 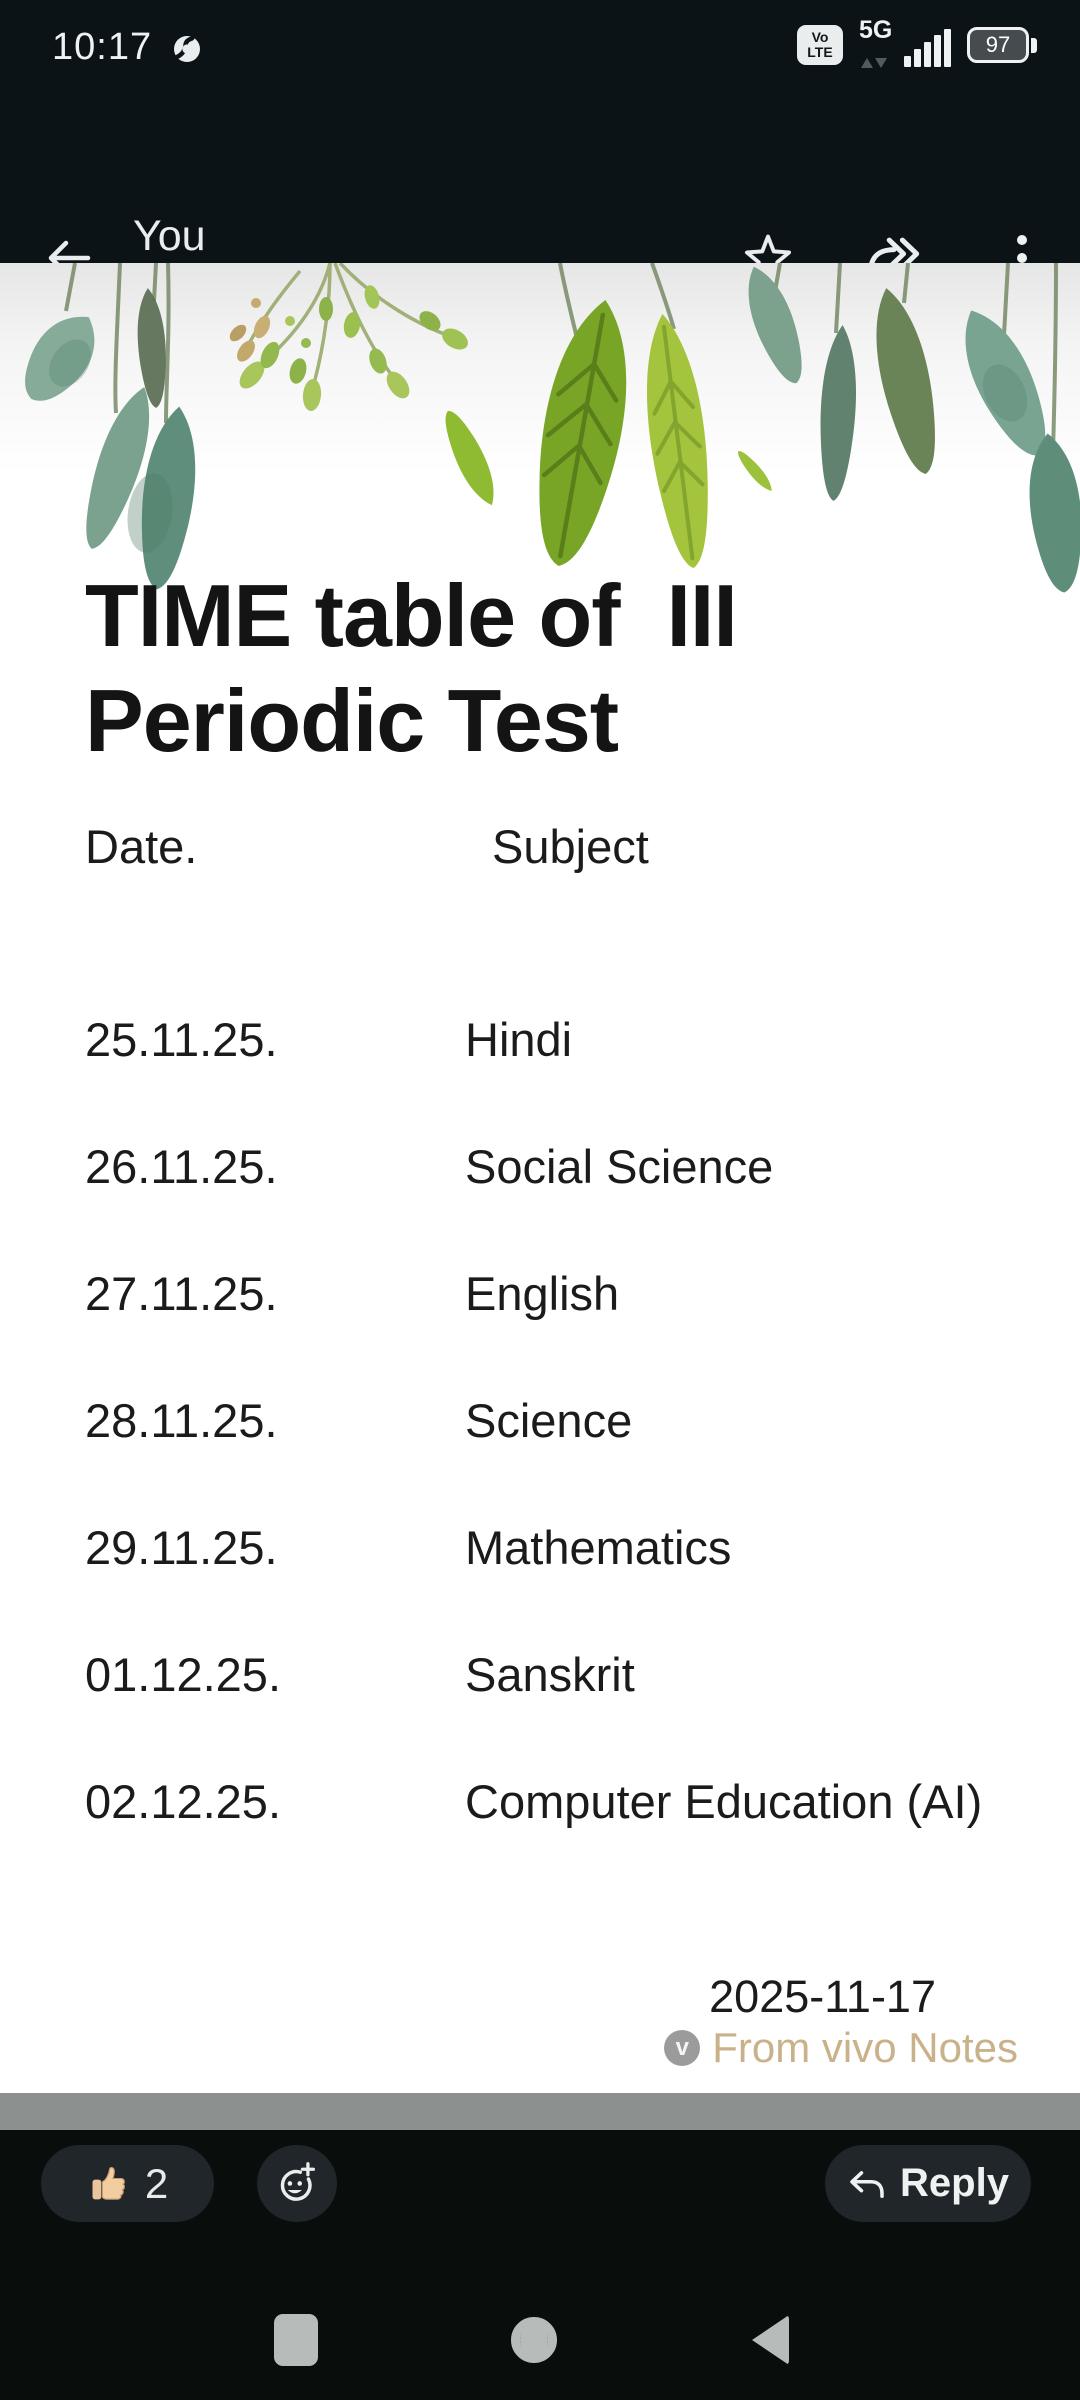 What do you see at coordinates (542, 1293) in the screenshot?
I see `row-subject: English` at bounding box center [542, 1293].